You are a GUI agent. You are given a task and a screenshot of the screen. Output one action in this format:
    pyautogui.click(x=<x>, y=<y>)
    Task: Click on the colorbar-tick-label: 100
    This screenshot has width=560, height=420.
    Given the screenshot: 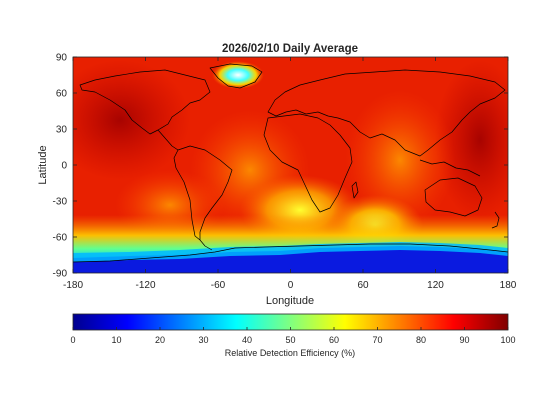 What is the action you would take?
    pyautogui.click(x=507, y=340)
    